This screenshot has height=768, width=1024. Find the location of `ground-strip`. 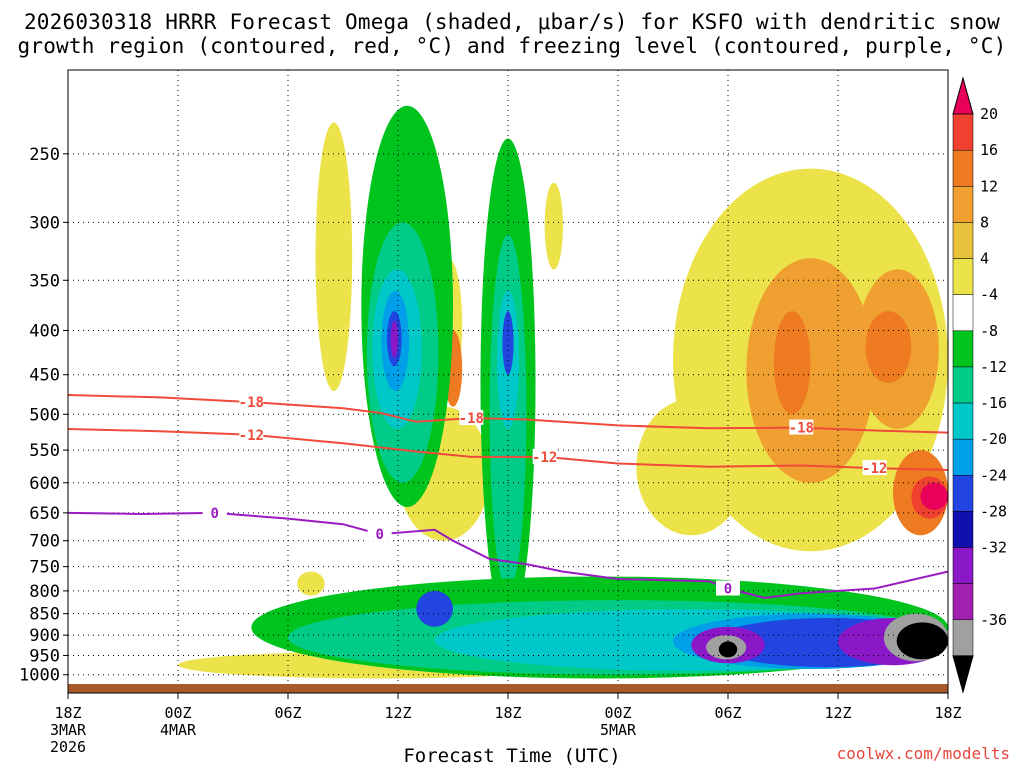

ground-strip is located at coordinates (508, 688).